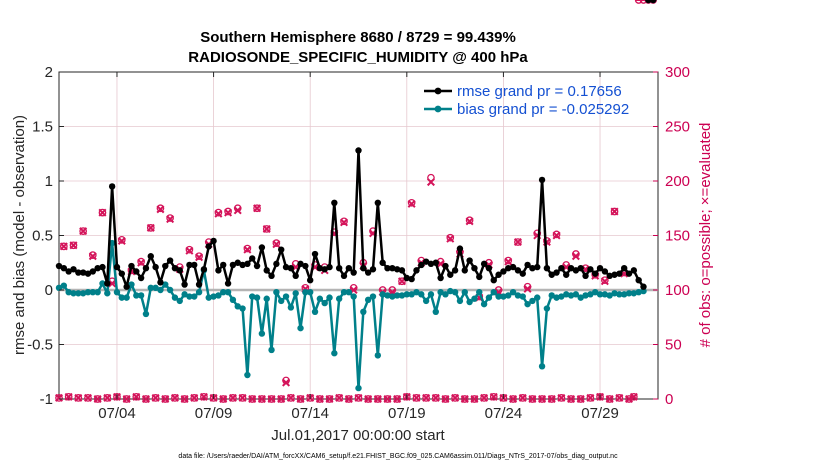  What do you see at coordinates (19, 235) in the screenshot?
I see `y-axis-label: rmse and bias (model - observation)` at bounding box center [19, 235].